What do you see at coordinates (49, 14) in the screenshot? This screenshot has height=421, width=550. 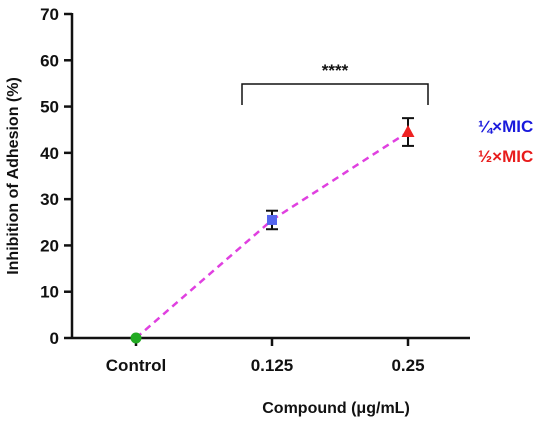 I see `y-tick-label: 70` at bounding box center [49, 14].